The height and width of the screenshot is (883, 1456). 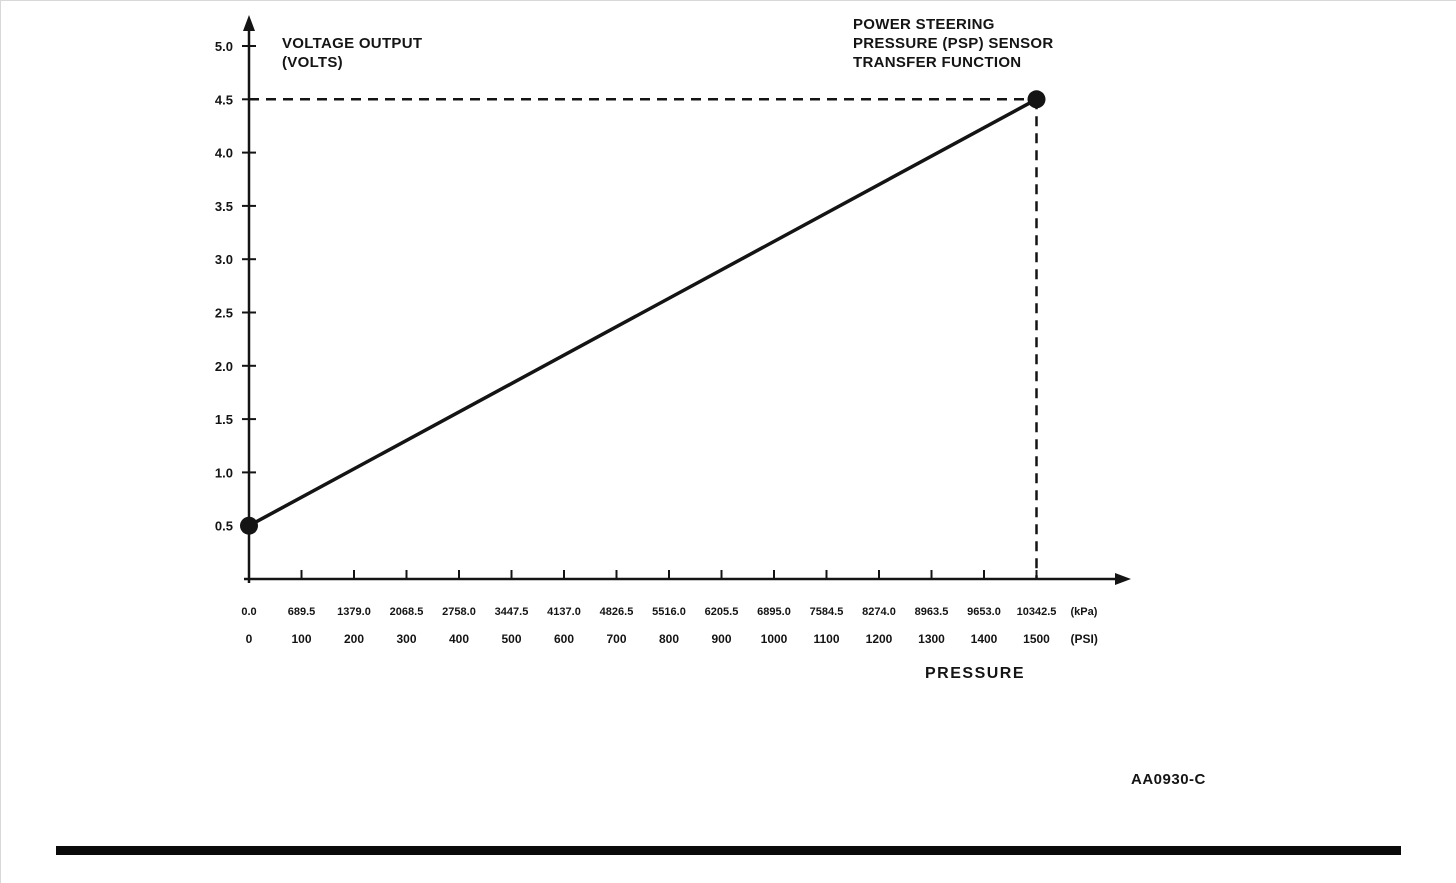 I want to click on chart-title-line3: TRANSFER FUNCTION, so click(x=937, y=62).